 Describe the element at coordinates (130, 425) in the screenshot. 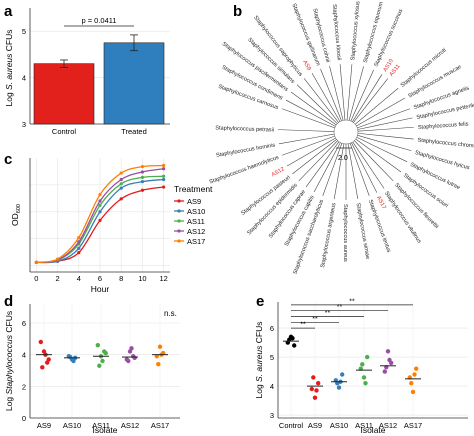

I see `x-tick-label: AS12` at that location.